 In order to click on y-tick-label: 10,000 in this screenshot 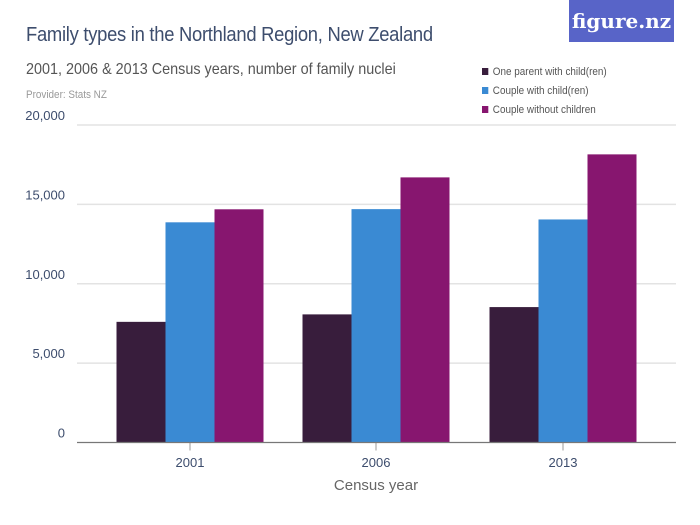, I will do `click(45, 274)`.